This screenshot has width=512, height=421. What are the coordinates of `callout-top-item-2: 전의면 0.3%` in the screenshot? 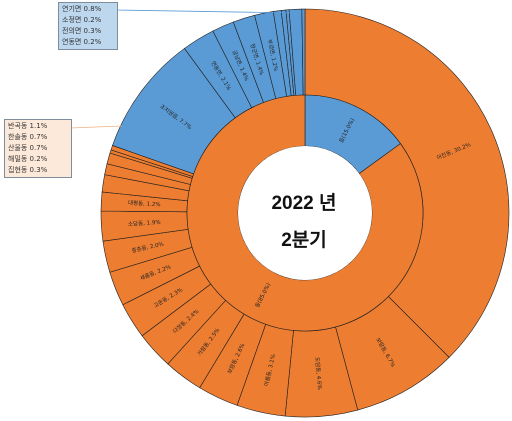 It's located at (82, 31).